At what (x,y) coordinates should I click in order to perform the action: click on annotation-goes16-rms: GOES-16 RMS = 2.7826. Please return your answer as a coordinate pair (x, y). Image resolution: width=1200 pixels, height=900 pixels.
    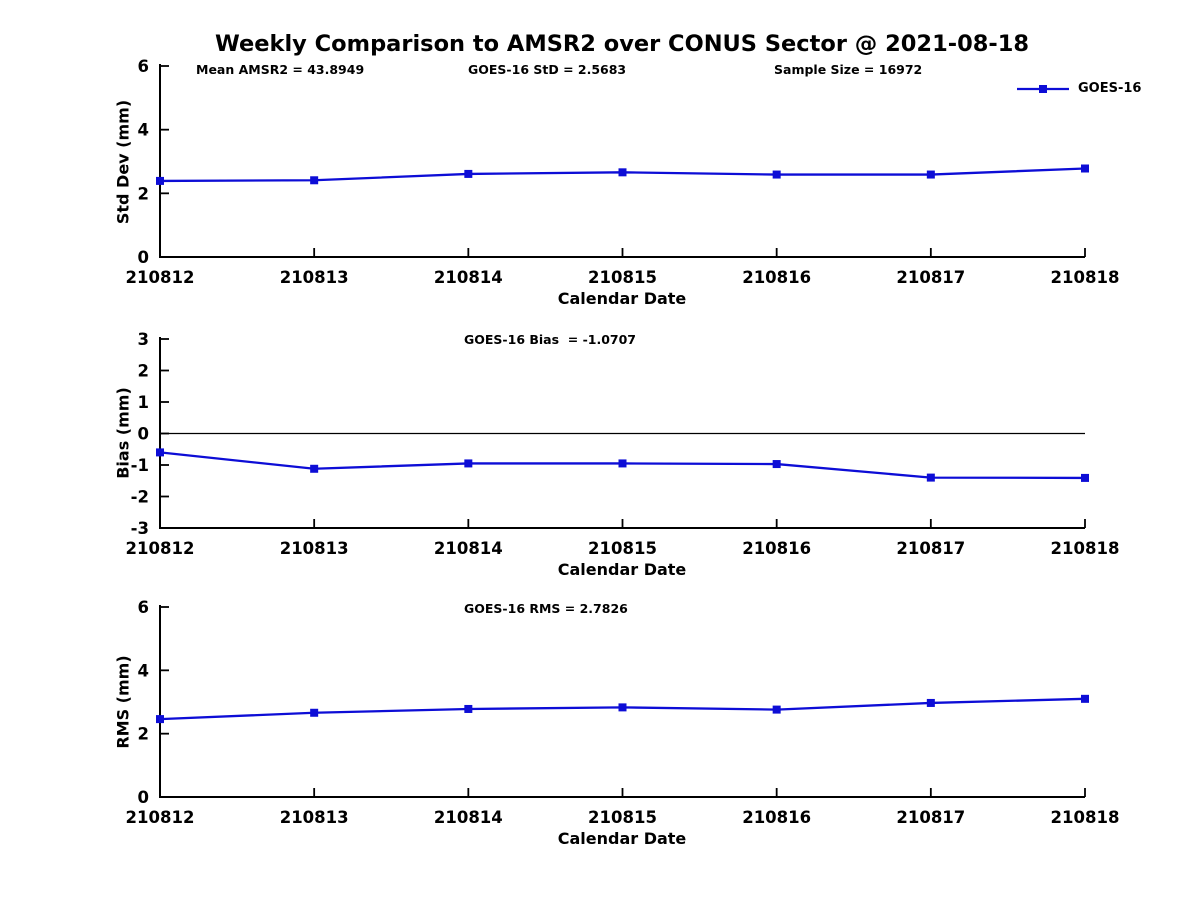
    Looking at the image, I should click on (546, 608).